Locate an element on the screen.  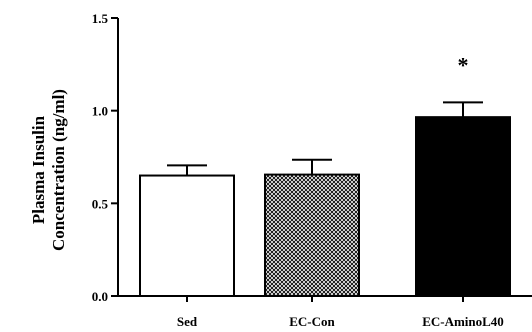
bar-ec-aminol40 is located at coordinates (463, 206).